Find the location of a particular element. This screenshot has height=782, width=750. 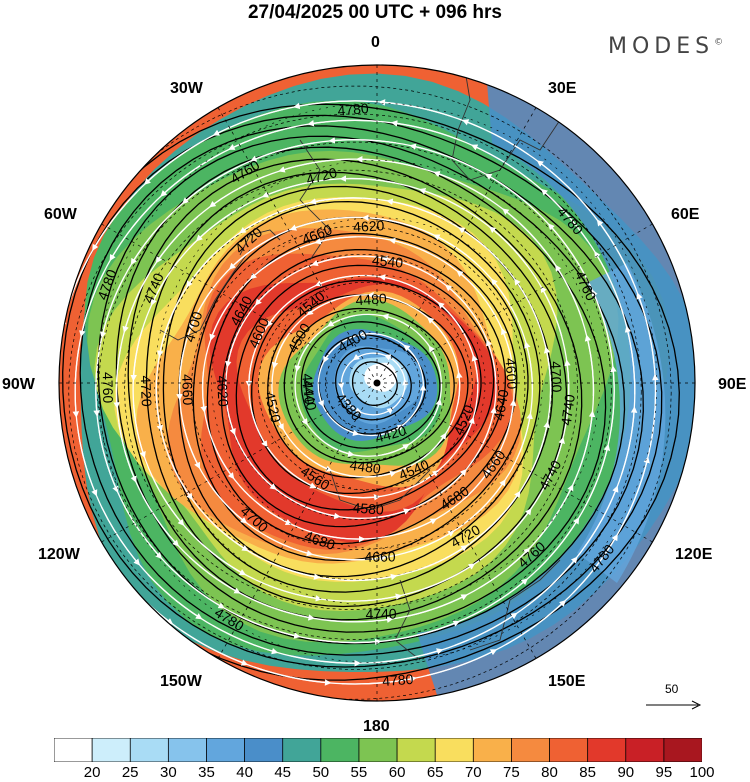

colorbar-tick-label: 100 is located at coordinates (702, 772).